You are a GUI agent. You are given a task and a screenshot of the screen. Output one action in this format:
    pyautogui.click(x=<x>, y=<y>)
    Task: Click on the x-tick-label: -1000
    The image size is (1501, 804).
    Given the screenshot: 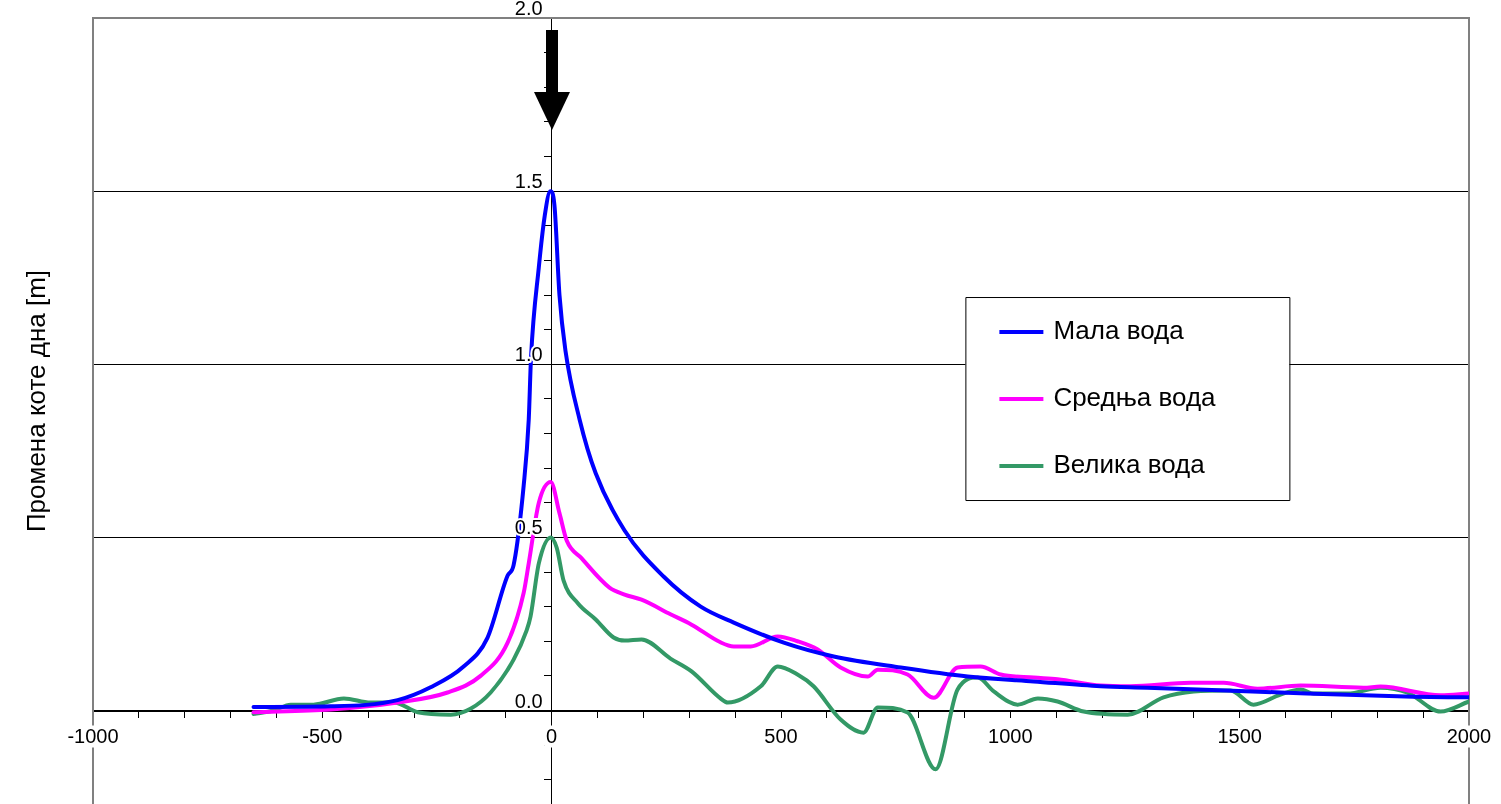 What is the action you would take?
    pyautogui.click(x=93, y=736)
    